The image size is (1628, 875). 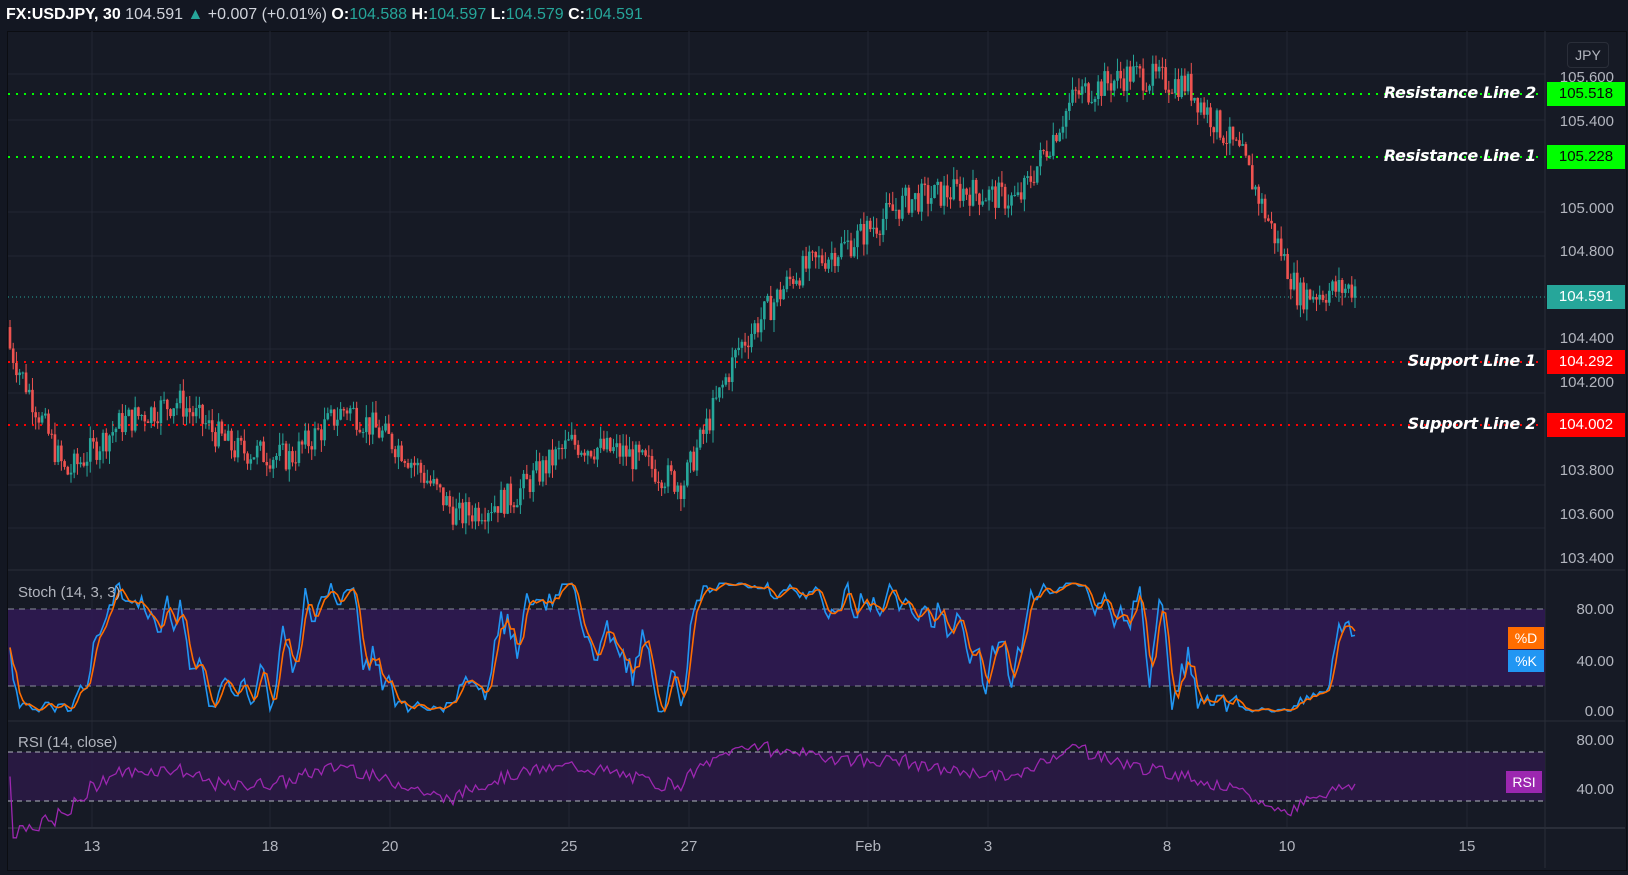 I want to click on stoch-band, so click(x=776, y=647).